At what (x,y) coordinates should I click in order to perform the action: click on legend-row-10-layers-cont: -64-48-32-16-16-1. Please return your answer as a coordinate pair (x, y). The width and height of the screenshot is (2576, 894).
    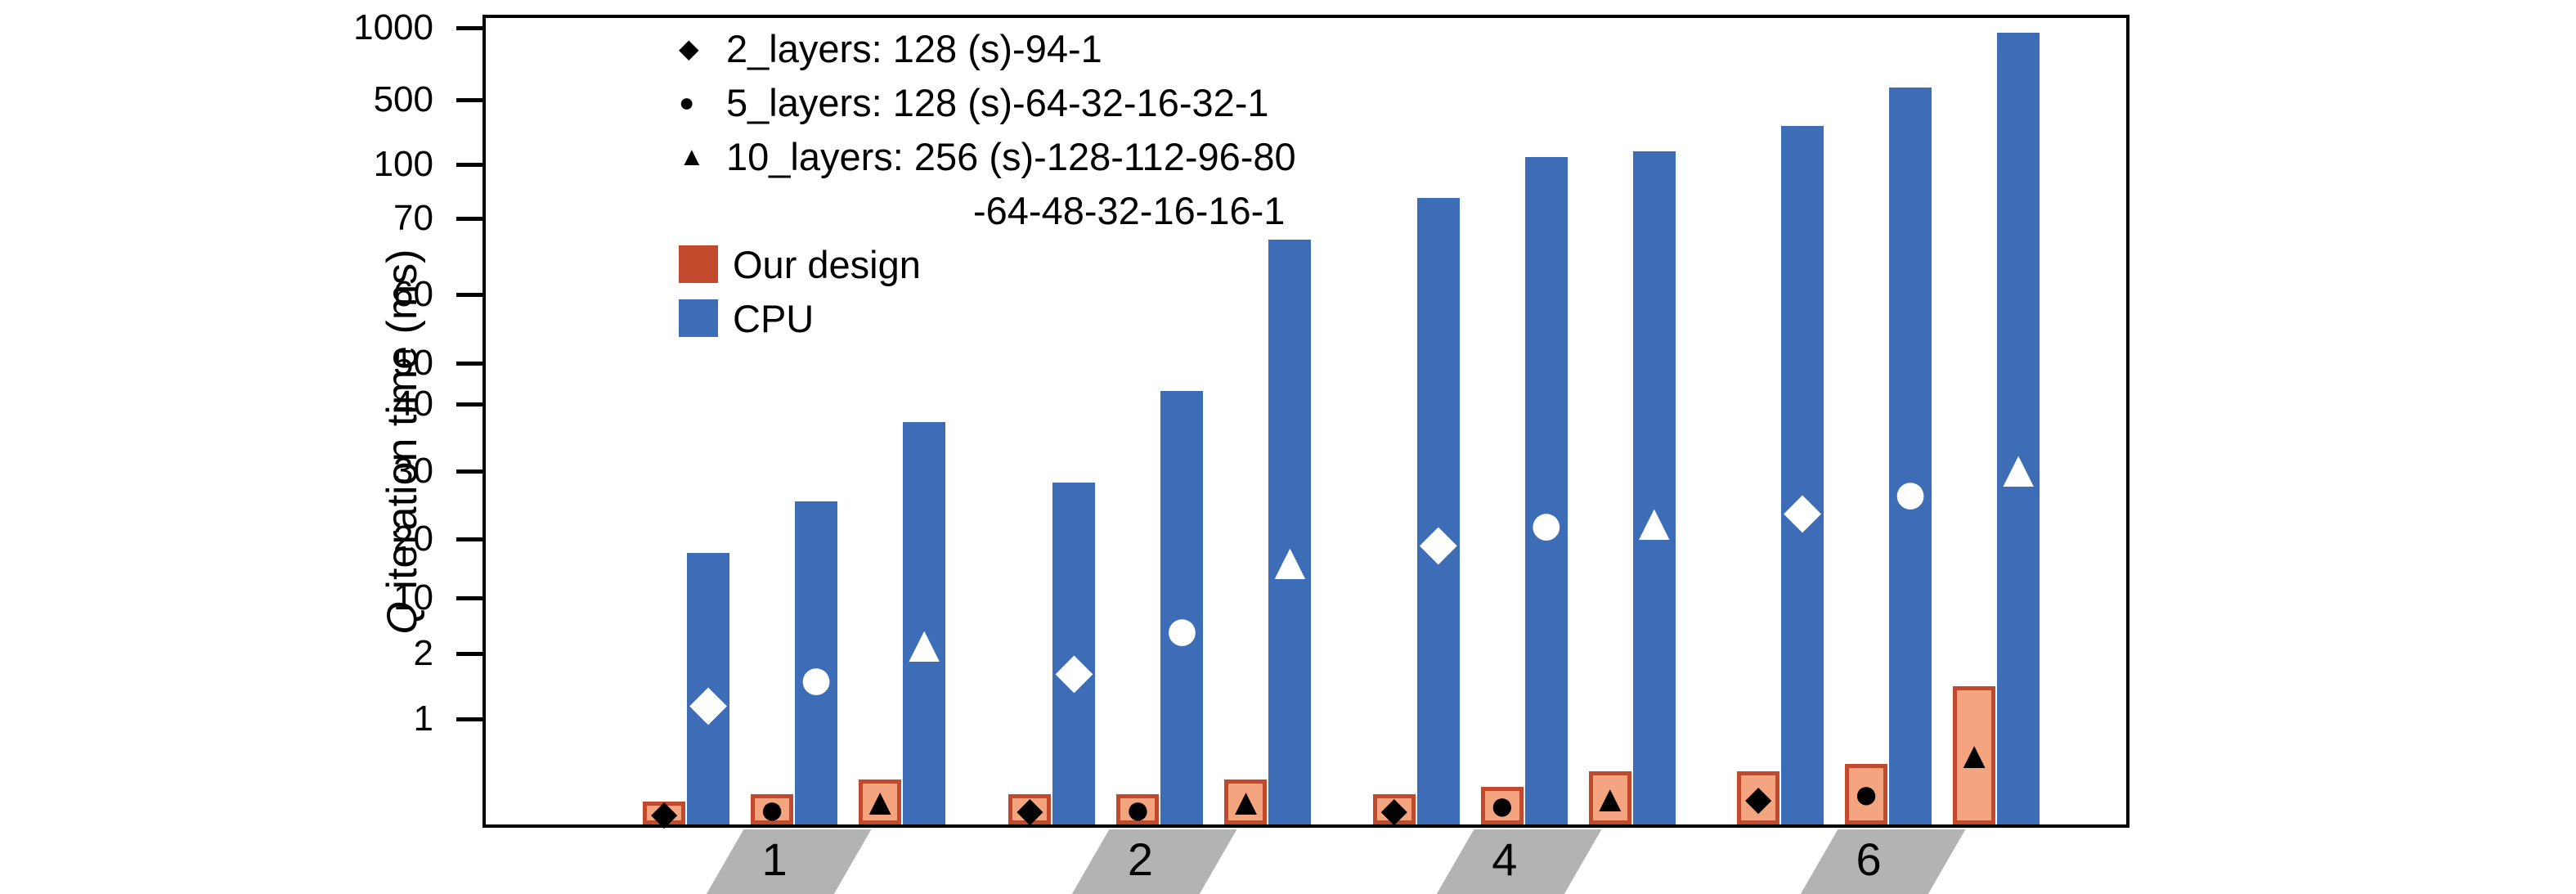
    Looking at the image, I should click on (988, 210).